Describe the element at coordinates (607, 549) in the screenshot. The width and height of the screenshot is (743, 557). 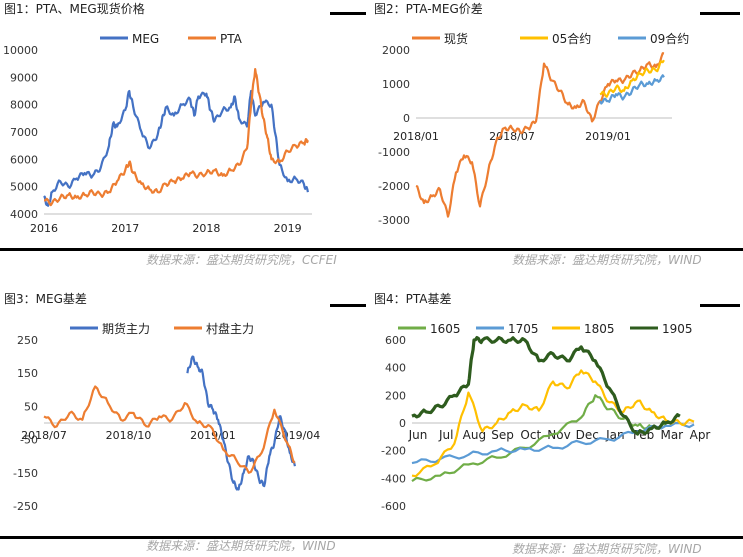
I see `panel4-source: 数据来源：盛达期货研究院，WIND` at that location.